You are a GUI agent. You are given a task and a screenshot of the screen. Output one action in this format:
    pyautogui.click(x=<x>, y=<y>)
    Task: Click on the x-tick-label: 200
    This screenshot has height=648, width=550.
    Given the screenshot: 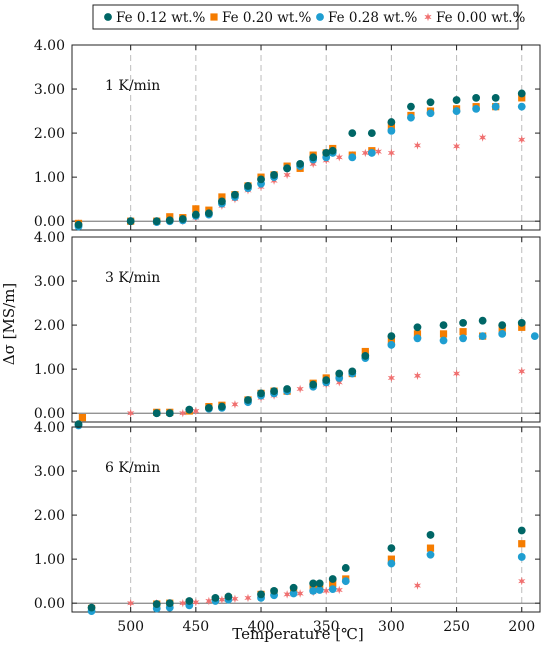 What is the action you would take?
    pyautogui.click(x=521, y=627)
    